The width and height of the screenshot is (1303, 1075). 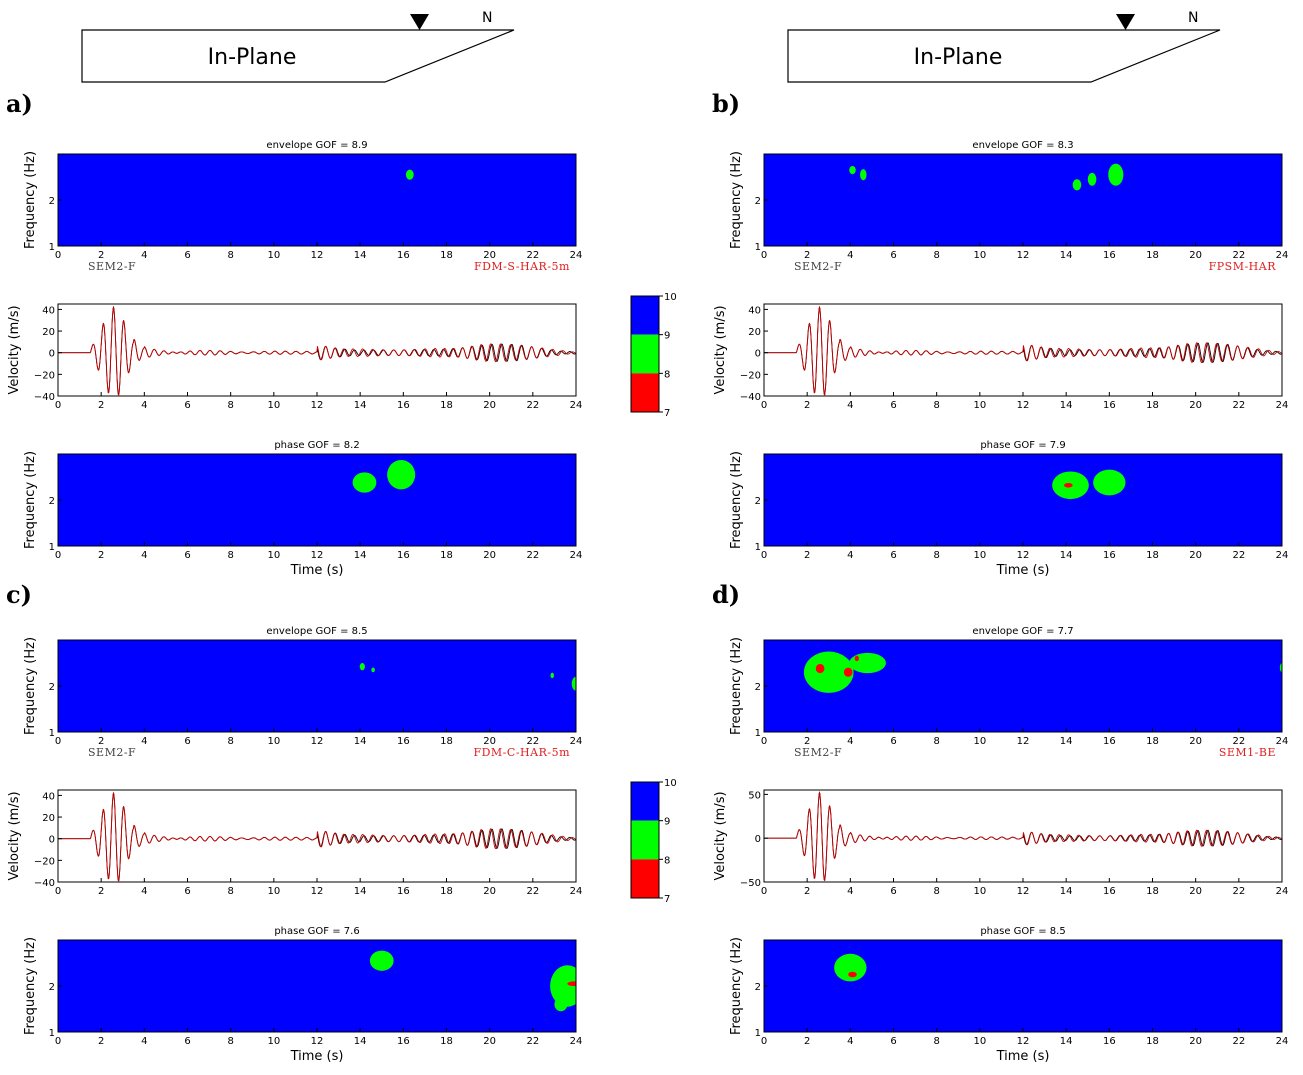 I want to click on gof-title: phase GOF = 7.9, so click(x=1022, y=445).